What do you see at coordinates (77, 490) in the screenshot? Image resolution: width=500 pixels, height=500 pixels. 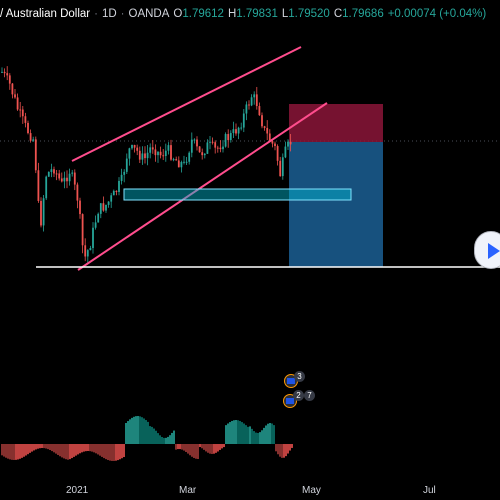 I see `x-axis-label-2021: 2021` at bounding box center [77, 490].